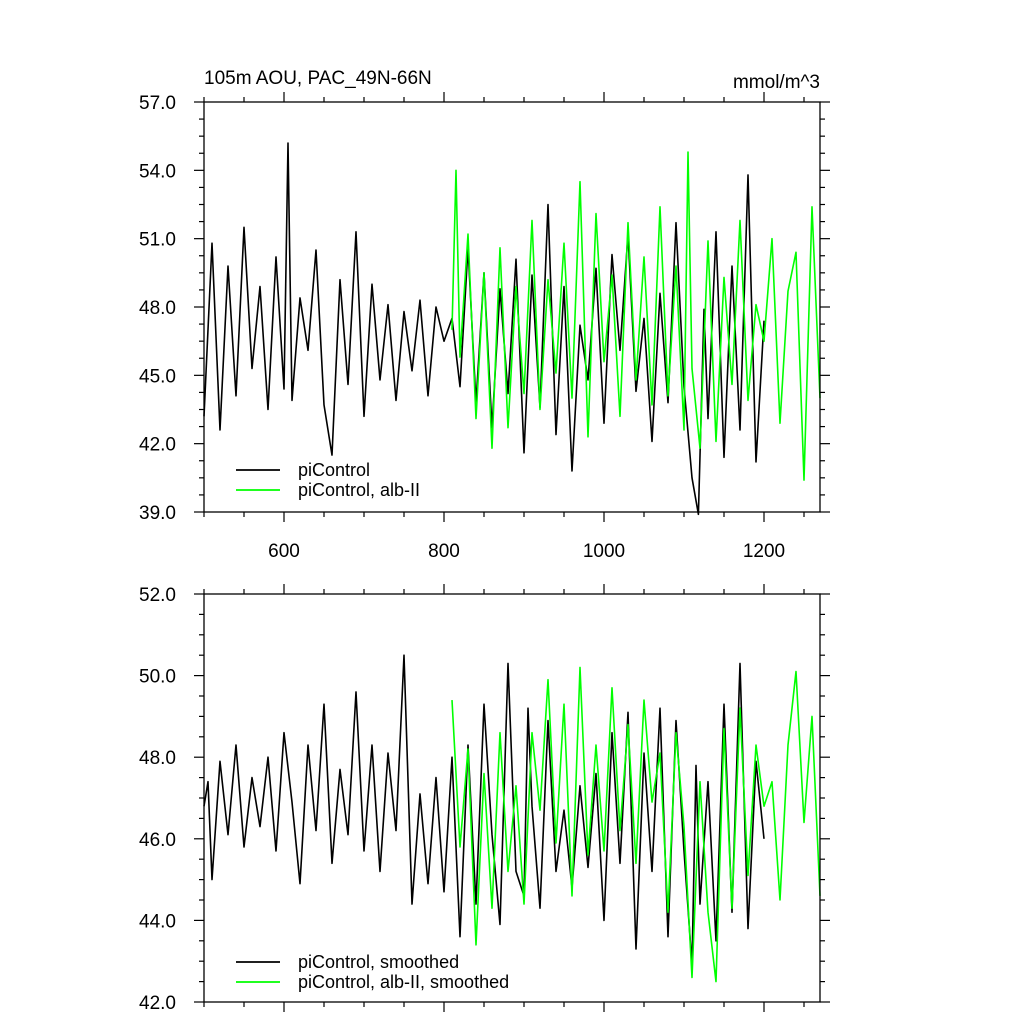 This screenshot has height=1024, width=1024. What do you see at coordinates (604, 551) in the screenshot?
I see `x-tick-label: 1000` at bounding box center [604, 551].